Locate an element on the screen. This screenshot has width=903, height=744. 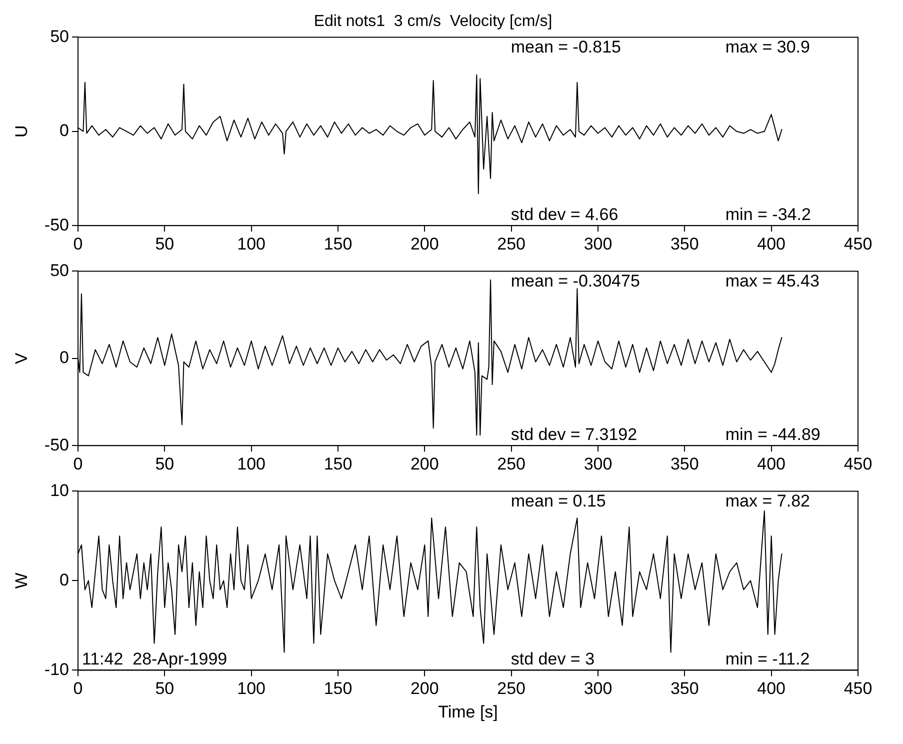
annotation: mean = -0.30475 is located at coordinates (575, 280).